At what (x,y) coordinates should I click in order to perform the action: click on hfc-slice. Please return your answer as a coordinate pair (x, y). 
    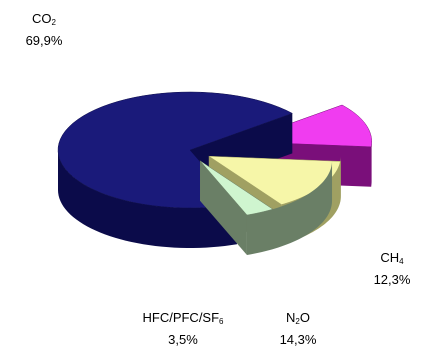
    Looking at the image, I should click on (266, 207).